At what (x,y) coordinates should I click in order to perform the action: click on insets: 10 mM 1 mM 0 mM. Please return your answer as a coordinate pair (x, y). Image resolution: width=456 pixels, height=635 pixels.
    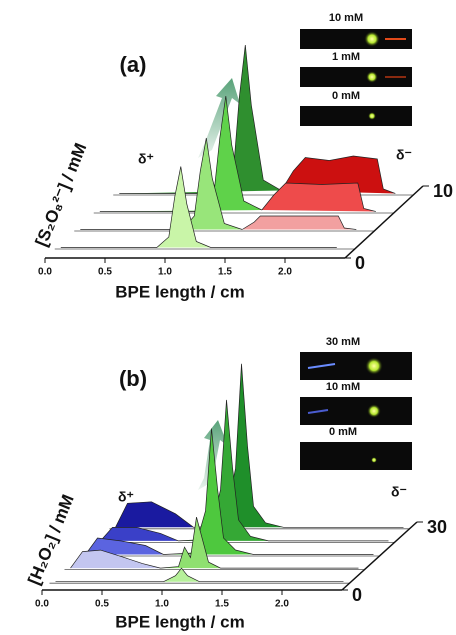
    Looking at the image, I should click on (356, 69).